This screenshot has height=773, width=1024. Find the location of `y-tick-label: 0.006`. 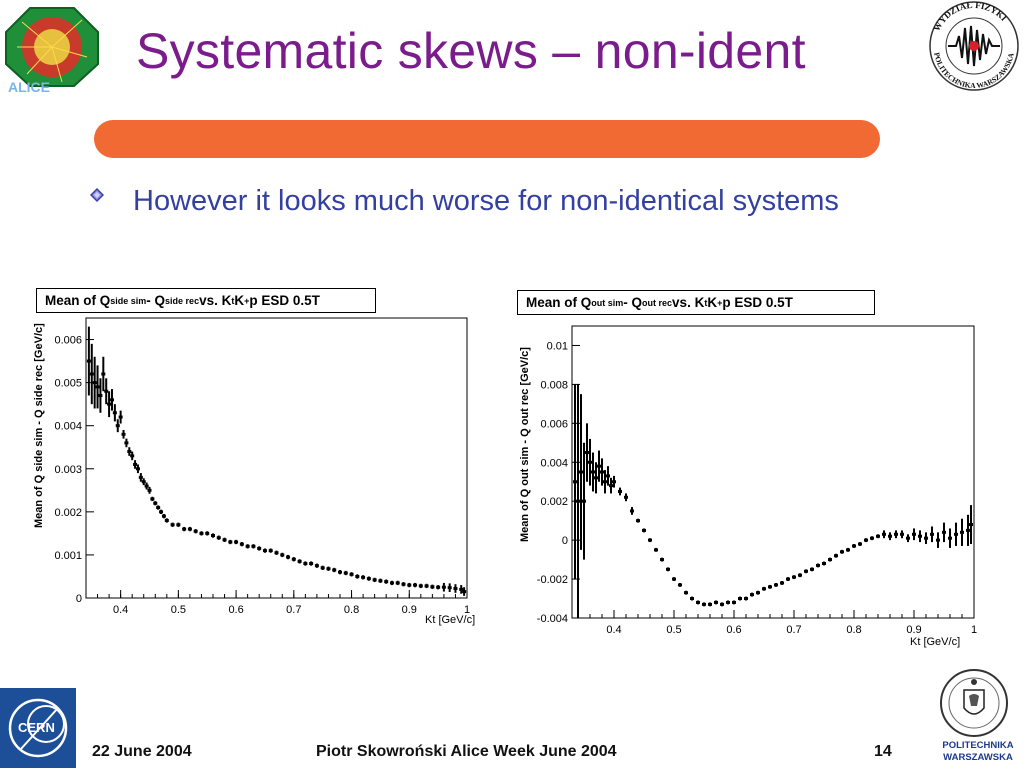

y-tick-label: 0.006 is located at coordinates (554, 424).